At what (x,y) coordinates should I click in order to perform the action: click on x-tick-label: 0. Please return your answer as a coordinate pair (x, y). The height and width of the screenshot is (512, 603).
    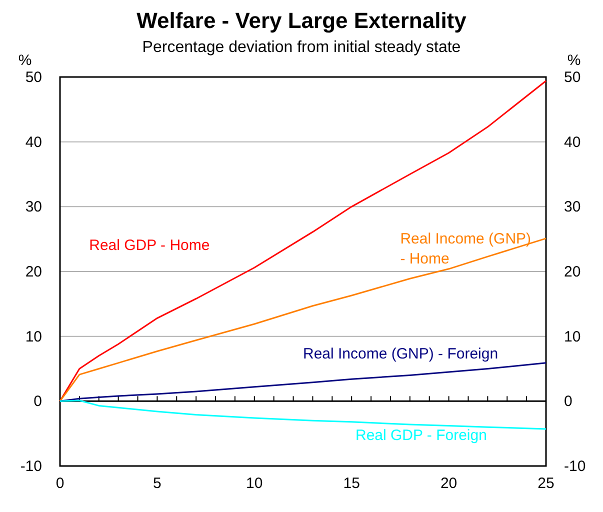
    Looking at the image, I should click on (60, 483).